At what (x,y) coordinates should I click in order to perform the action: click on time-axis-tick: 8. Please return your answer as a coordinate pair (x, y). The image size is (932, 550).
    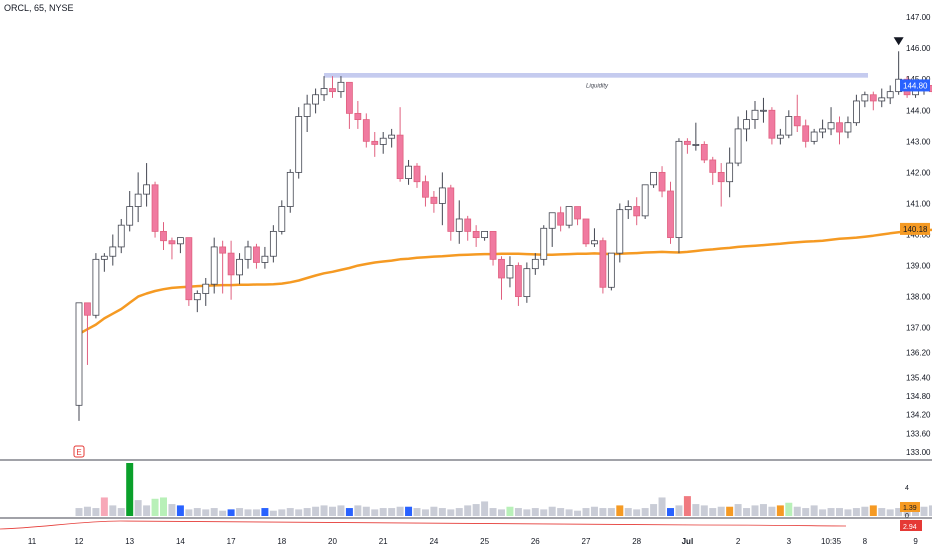
    Looking at the image, I should click on (865, 541).